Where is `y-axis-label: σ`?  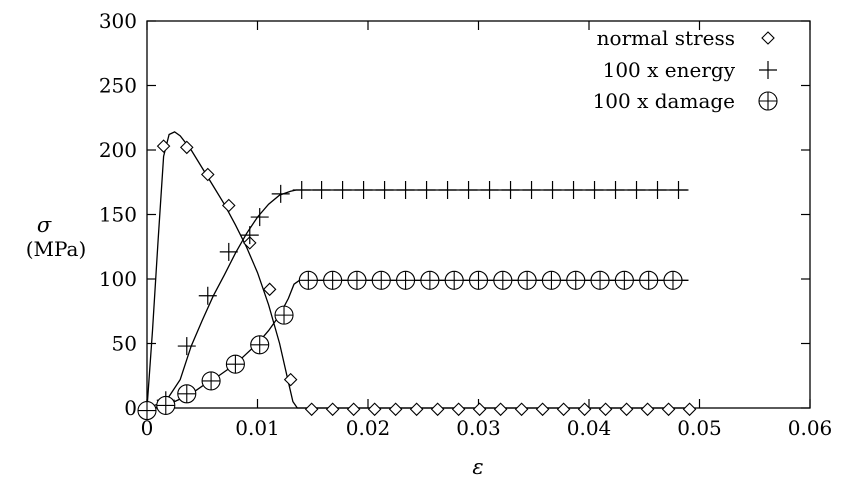
y-axis-label: σ is located at coordinates (44, 225).